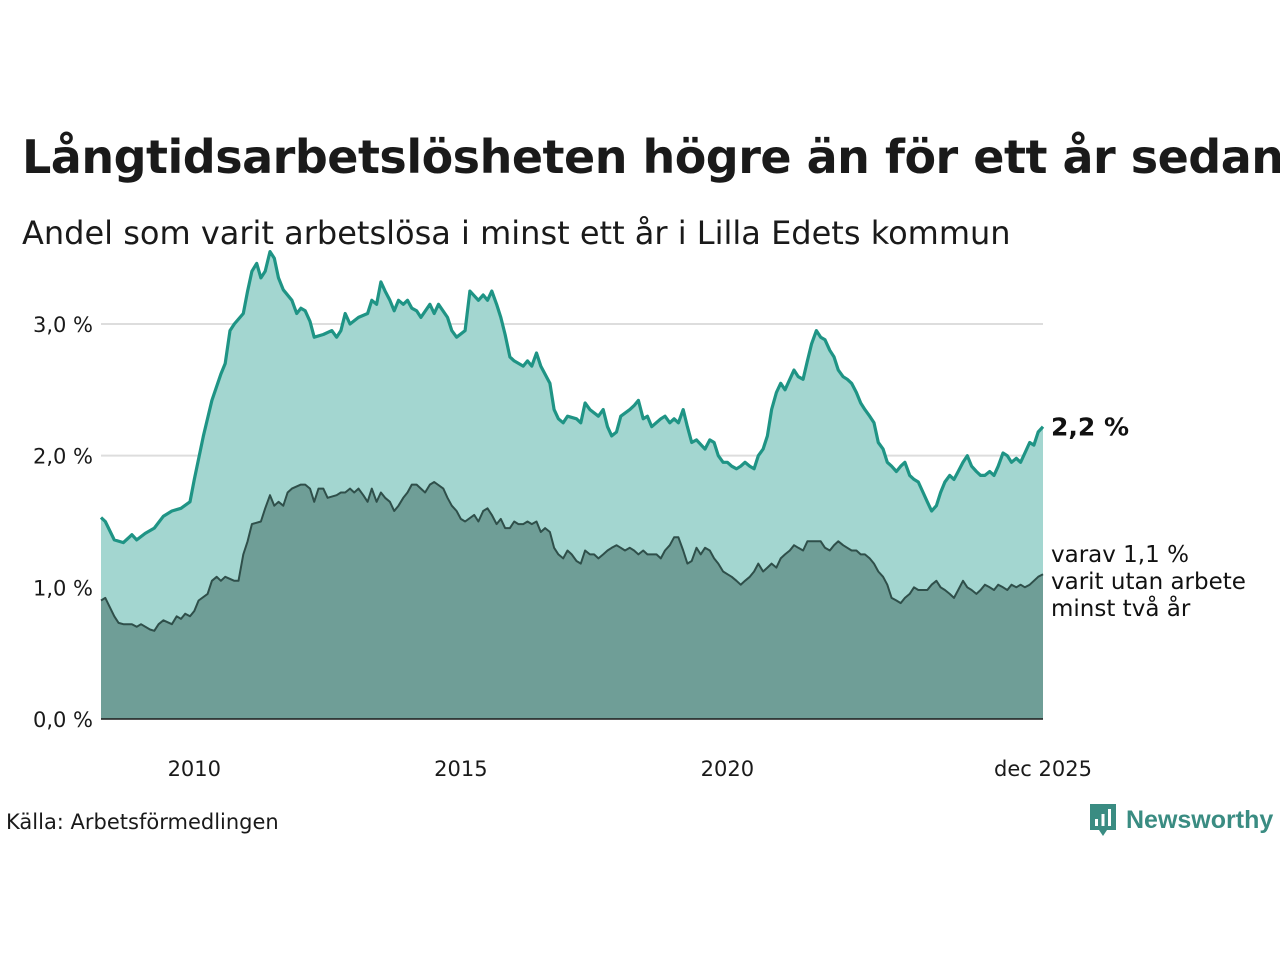  Describe the element at coordinates (1148, 582) in the screenshot. I see `lower-end-label-line-2: varit utan arbete` at that location.